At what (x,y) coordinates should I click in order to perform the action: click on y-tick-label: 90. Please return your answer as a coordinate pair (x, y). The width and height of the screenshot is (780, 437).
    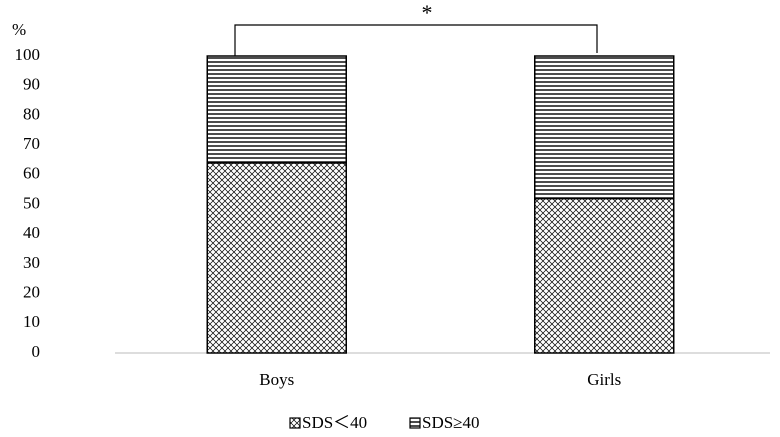
    Looking at the image, I should click on (31, 84).